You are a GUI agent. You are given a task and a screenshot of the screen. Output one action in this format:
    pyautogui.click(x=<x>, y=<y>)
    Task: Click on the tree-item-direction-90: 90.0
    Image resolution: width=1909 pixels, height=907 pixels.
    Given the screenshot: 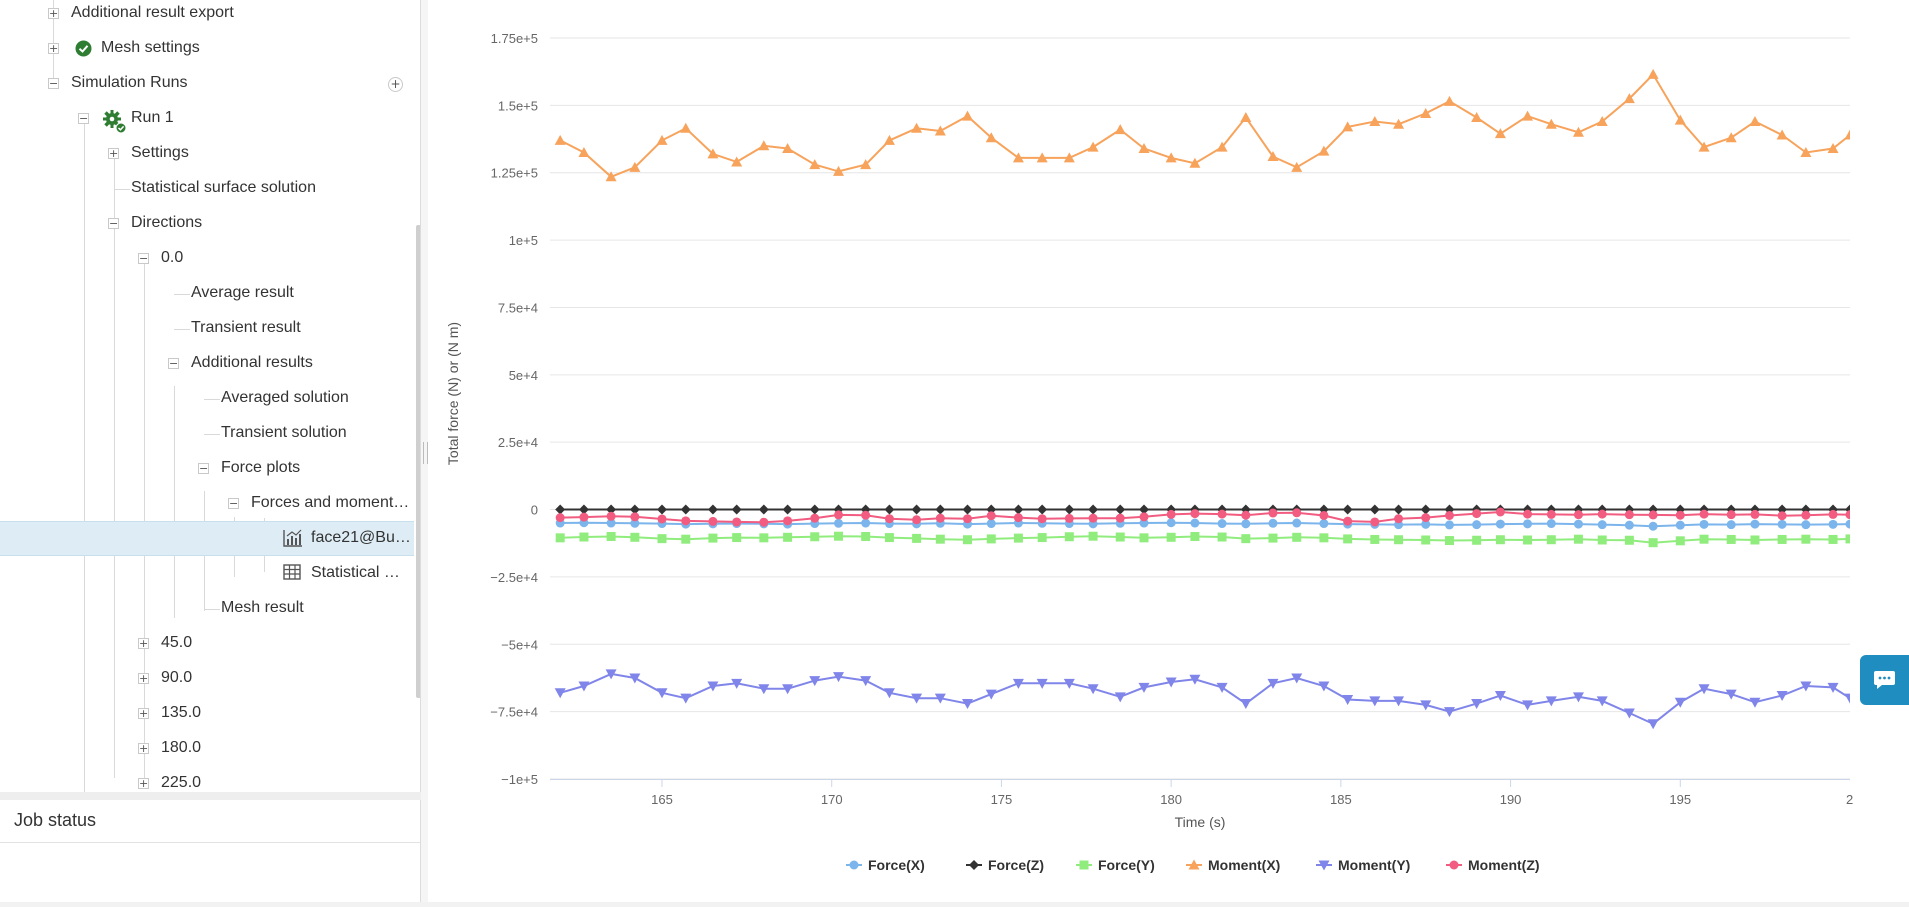 What is the action you would take?
    pyautogui.click(x=177, y=677)
    